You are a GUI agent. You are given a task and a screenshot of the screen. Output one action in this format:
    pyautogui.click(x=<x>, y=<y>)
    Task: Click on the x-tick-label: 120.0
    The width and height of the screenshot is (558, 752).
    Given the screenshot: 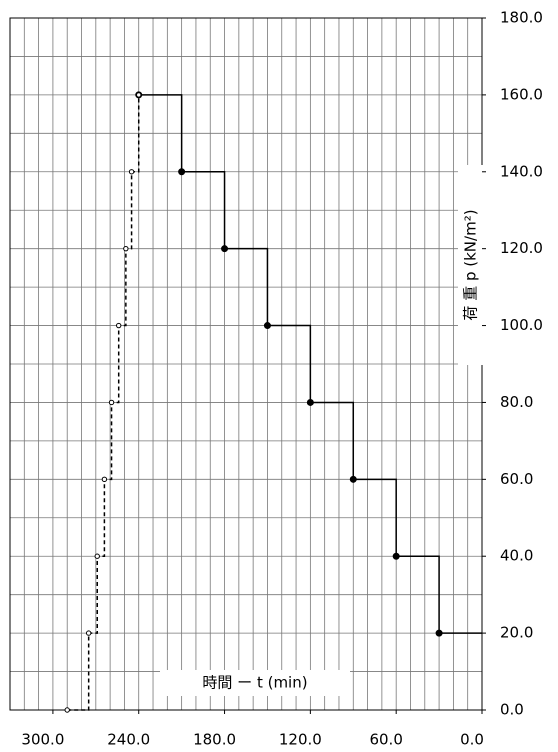 What is the action you would take?
    pyautogui.click(x=300, y=740)
    